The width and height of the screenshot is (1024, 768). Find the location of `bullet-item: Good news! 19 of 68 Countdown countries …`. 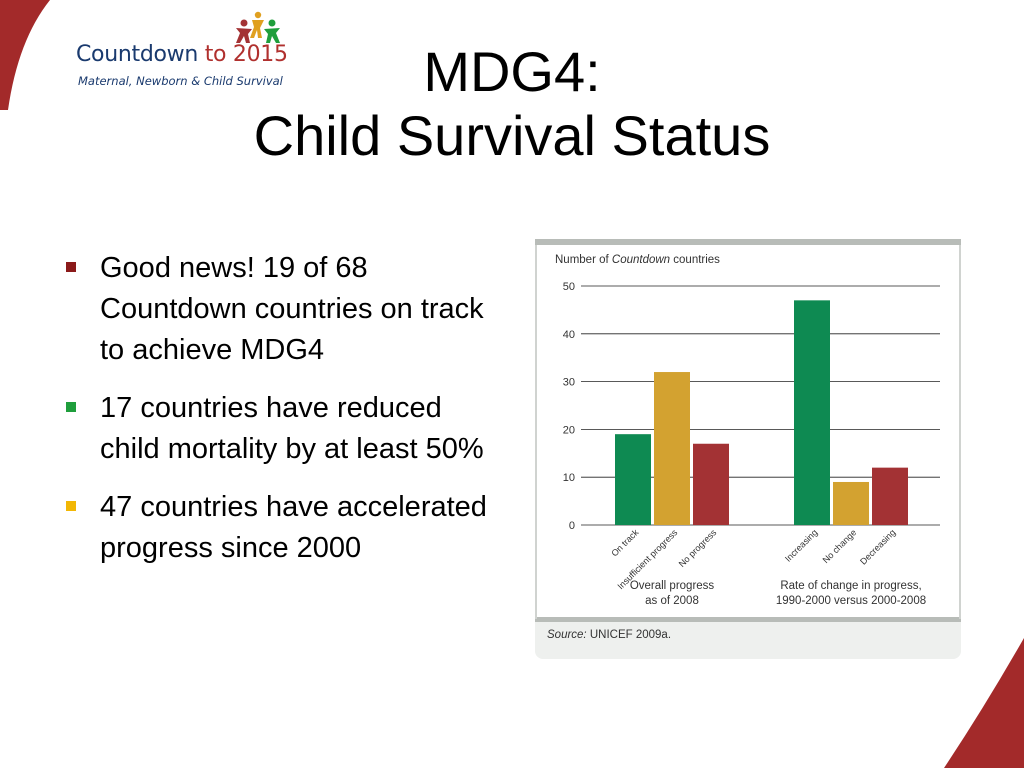

bullet-item: Good news! 19 of 68 Countdown countries … is located at coordinates (282, 309).